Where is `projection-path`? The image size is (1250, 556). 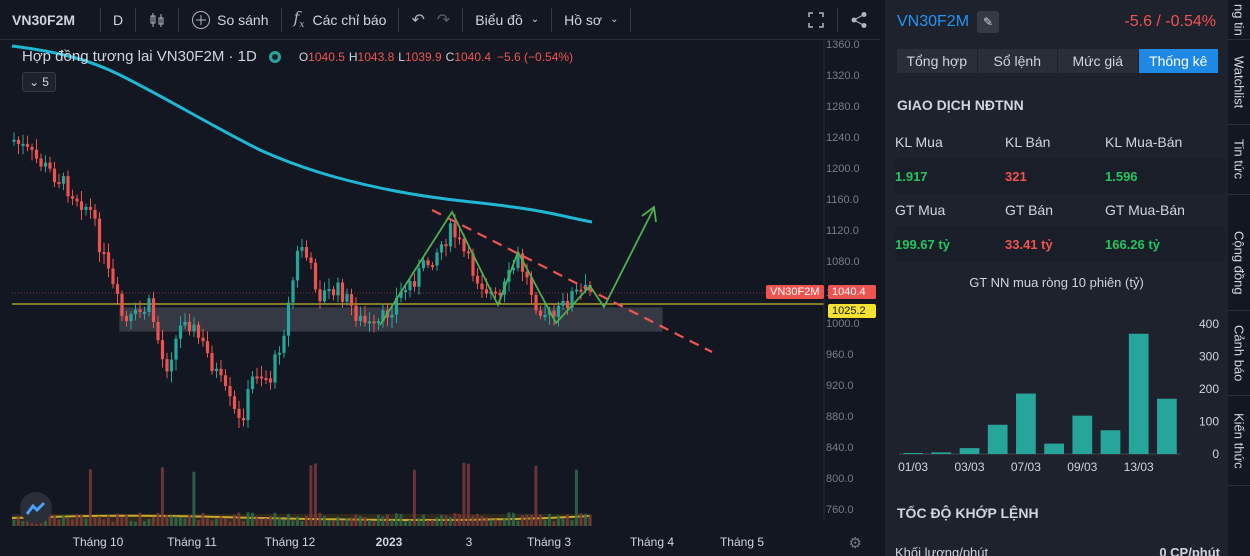 projection-path is located at coordinates (517, 266).